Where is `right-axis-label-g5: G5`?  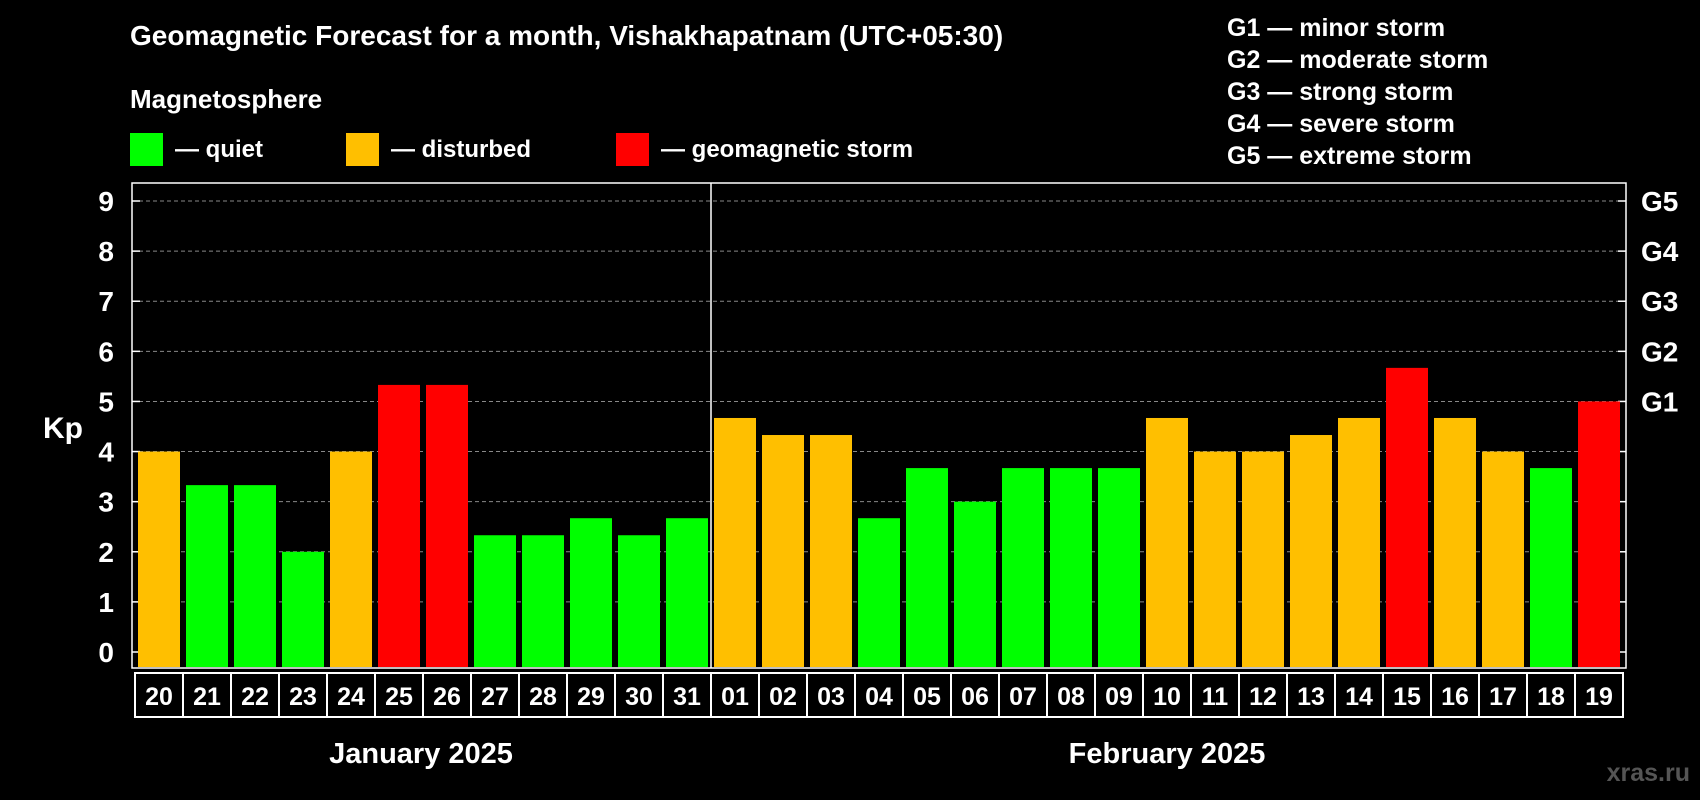 right-axis-label-g5: G5 is located at coordinates (1659, 201).